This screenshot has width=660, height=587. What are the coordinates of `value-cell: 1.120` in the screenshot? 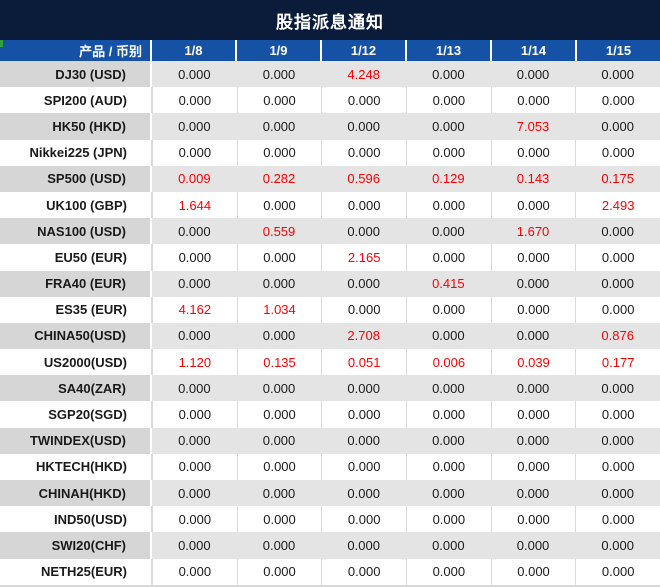 It's located at (194, 362).